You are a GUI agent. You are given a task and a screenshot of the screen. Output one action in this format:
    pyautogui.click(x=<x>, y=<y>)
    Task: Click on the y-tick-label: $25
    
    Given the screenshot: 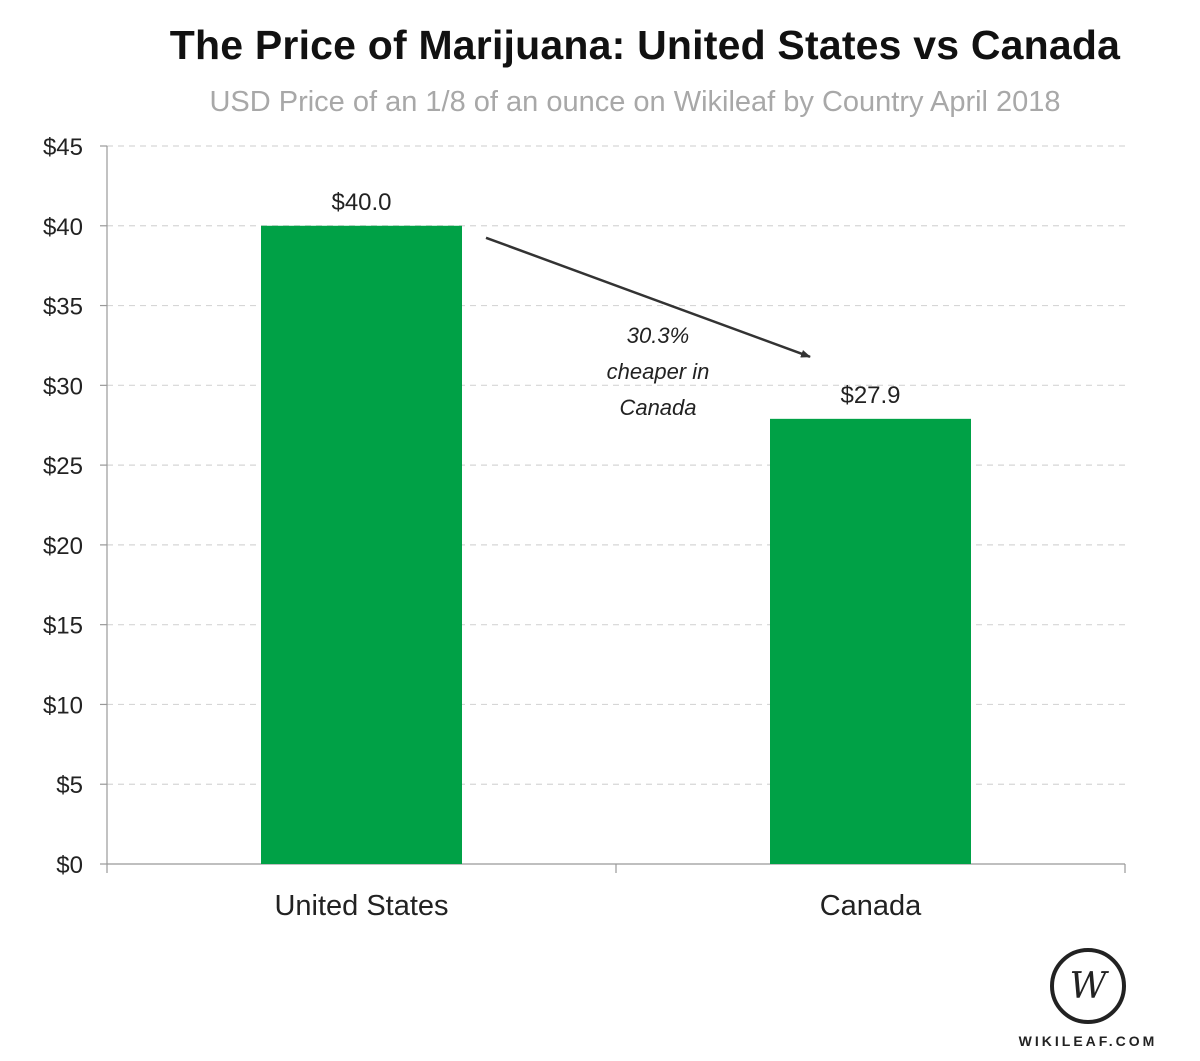 What is the action you would take?
    pyautogui.click(x=63, y=466)
    